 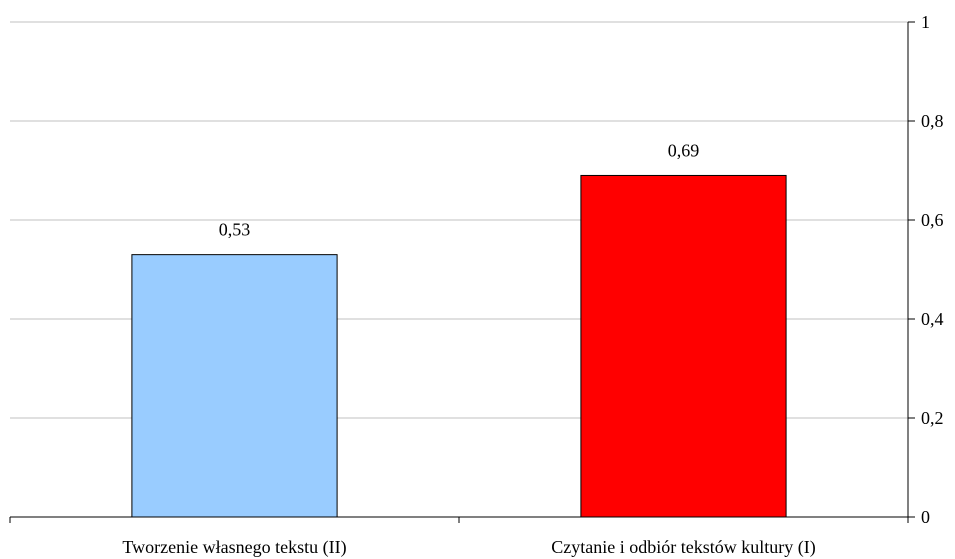 What do you see at coordinates (925, 22) in the screenshot?
I see `y-tick-label: 1` at bounding box center [925, 22].